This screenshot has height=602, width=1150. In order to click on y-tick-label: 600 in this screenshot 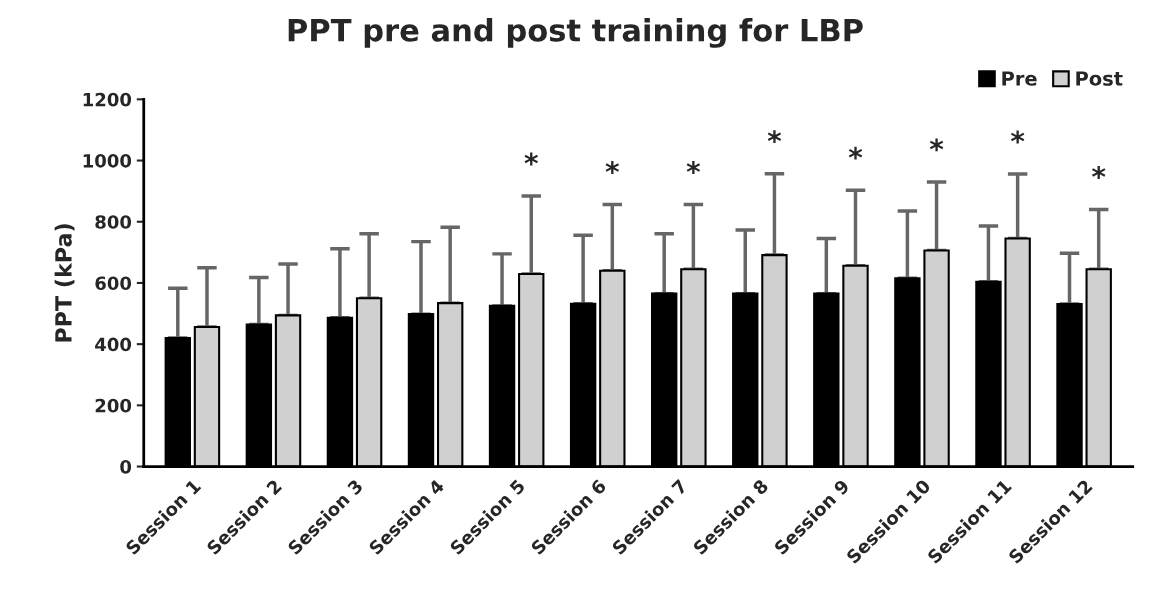, I will do `click(113, 283)`.